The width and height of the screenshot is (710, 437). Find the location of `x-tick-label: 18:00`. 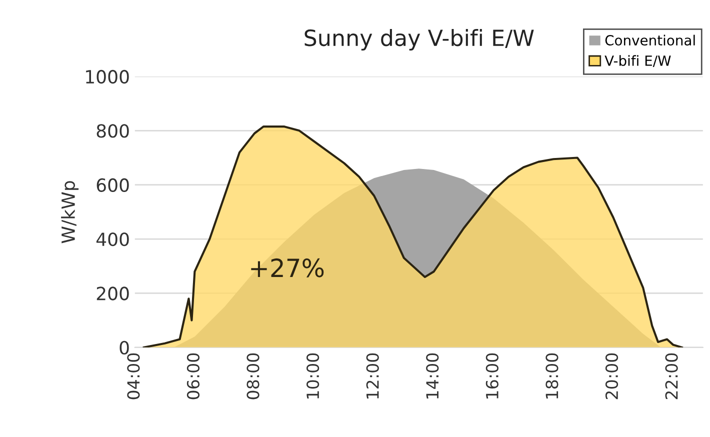

x-tick-label: 18:00 is located at coordinates (552, 375).